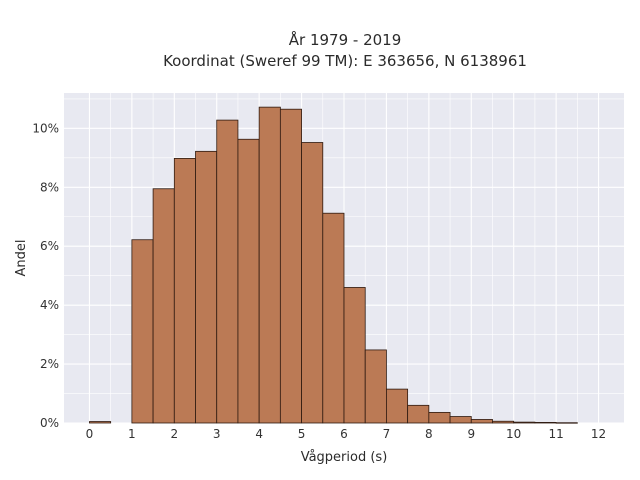 The width and height of the screenshot is (640, 480). What do you see at coordinates (345, 39) in the screenshot?
I see `chart-title: År 1979 - 2019` at bounding box center [345, 39].